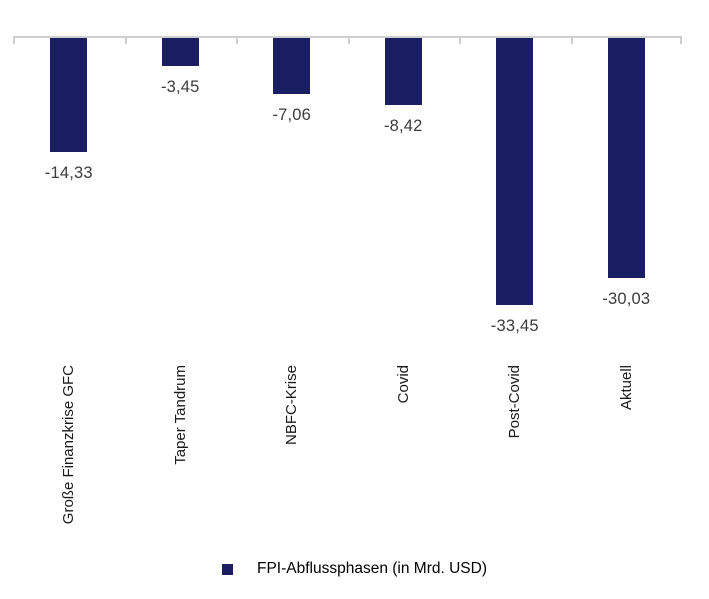  I want to click on category-column: Aktuell, so click(627, 460).